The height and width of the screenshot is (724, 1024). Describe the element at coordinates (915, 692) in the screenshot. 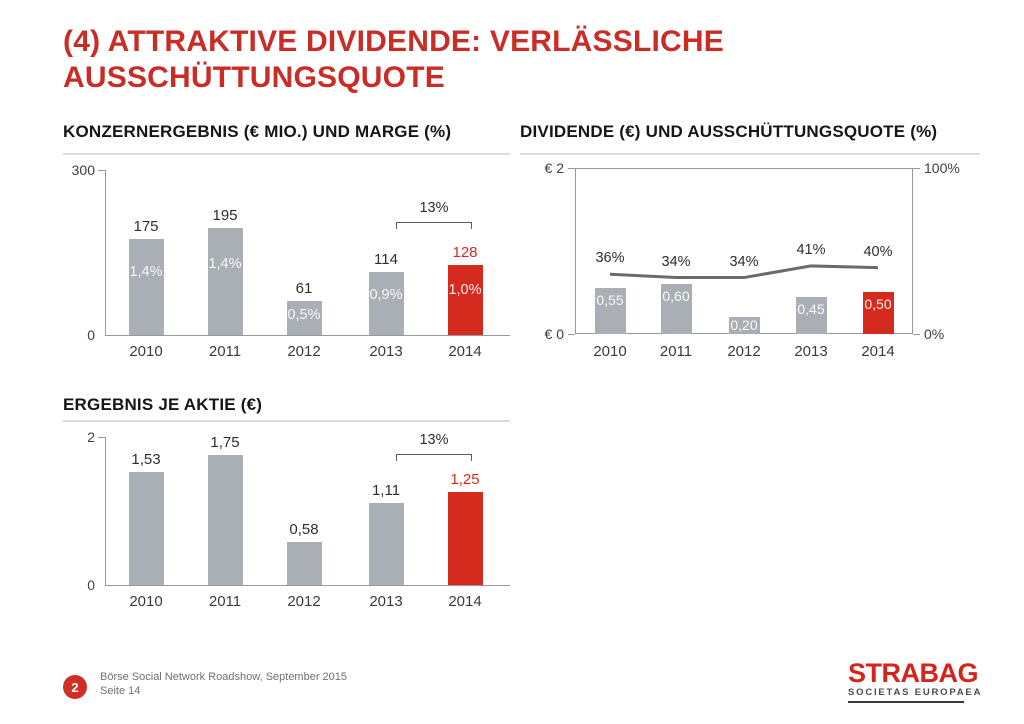

I see `logo-subtitle: SOCIETAS EUROPAEA` at that location.